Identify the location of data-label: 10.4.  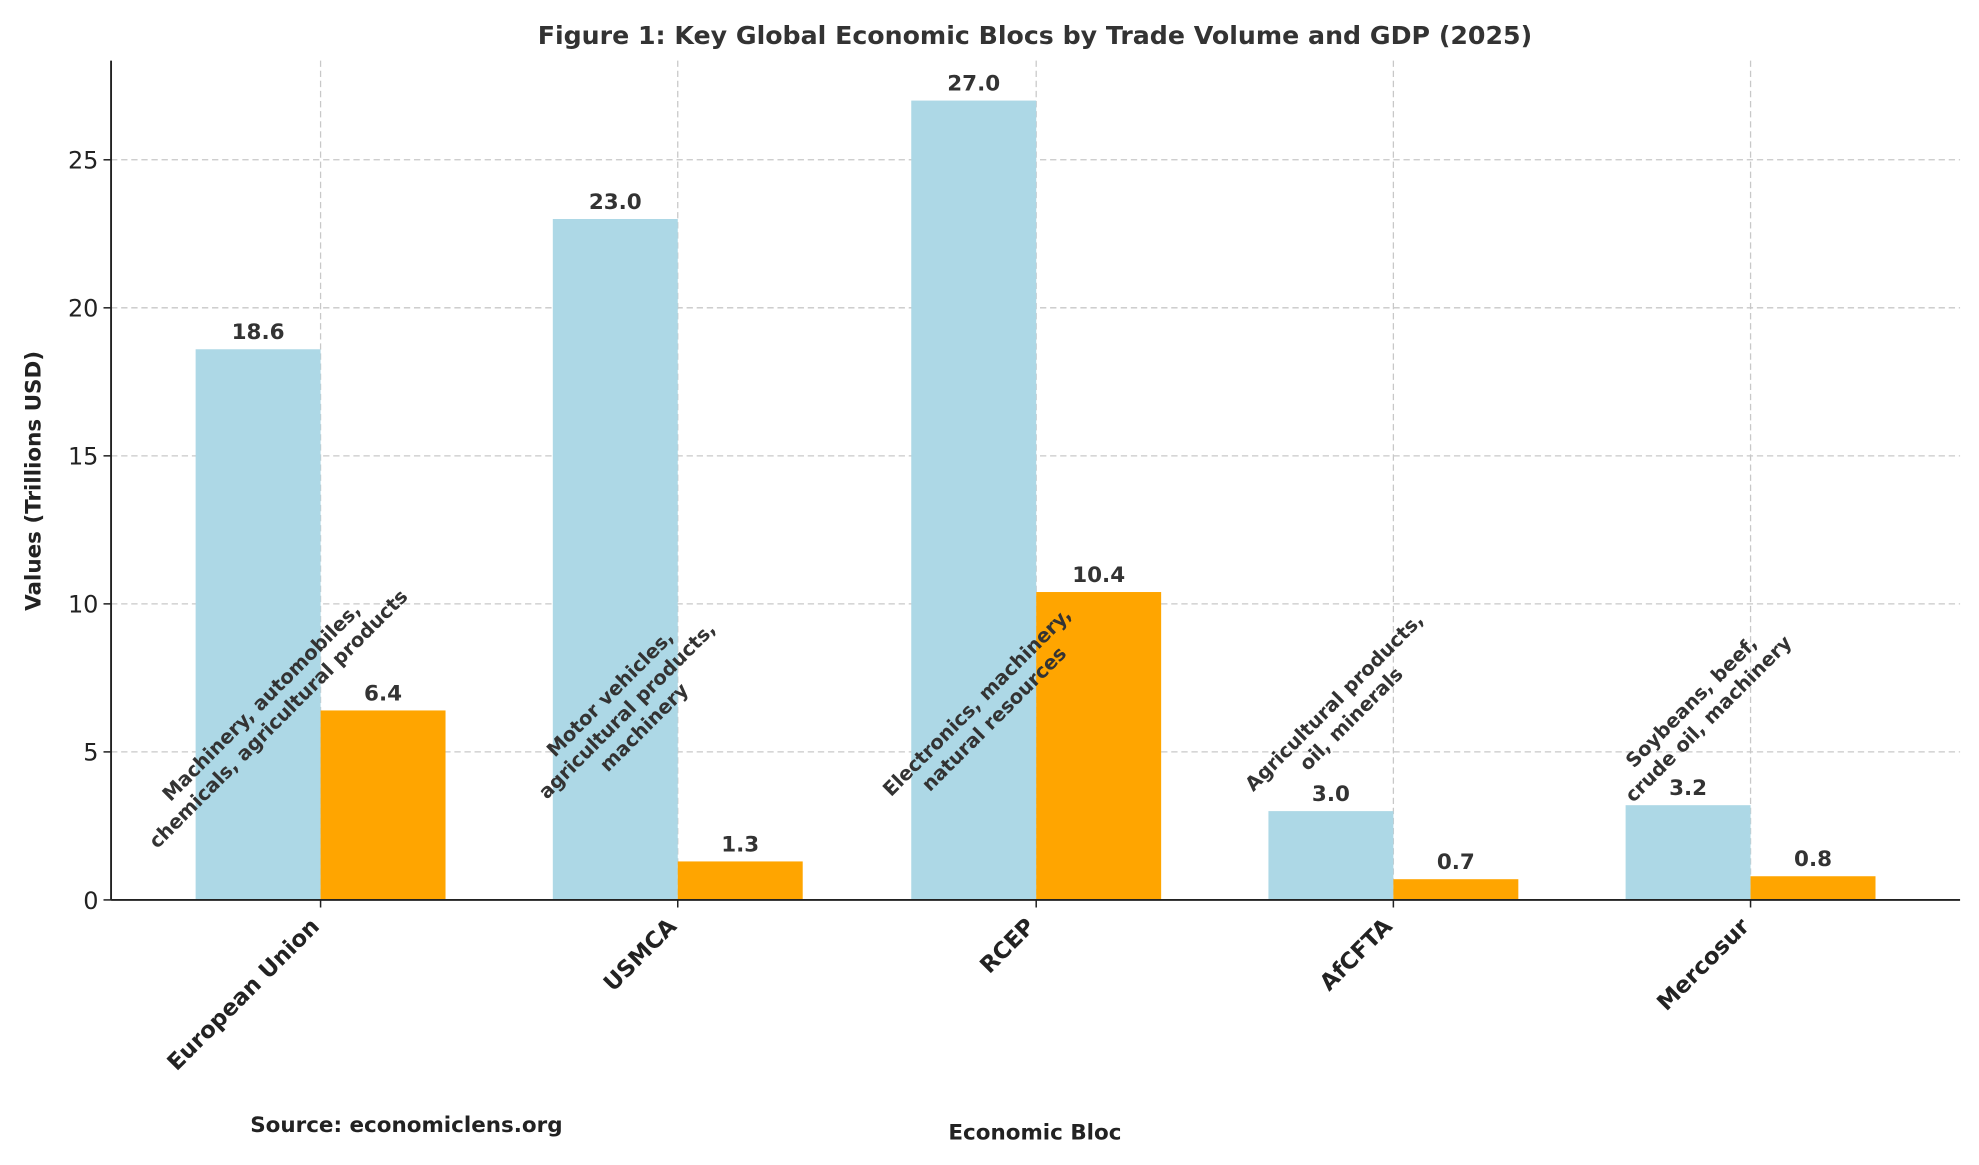
(1098, 575).